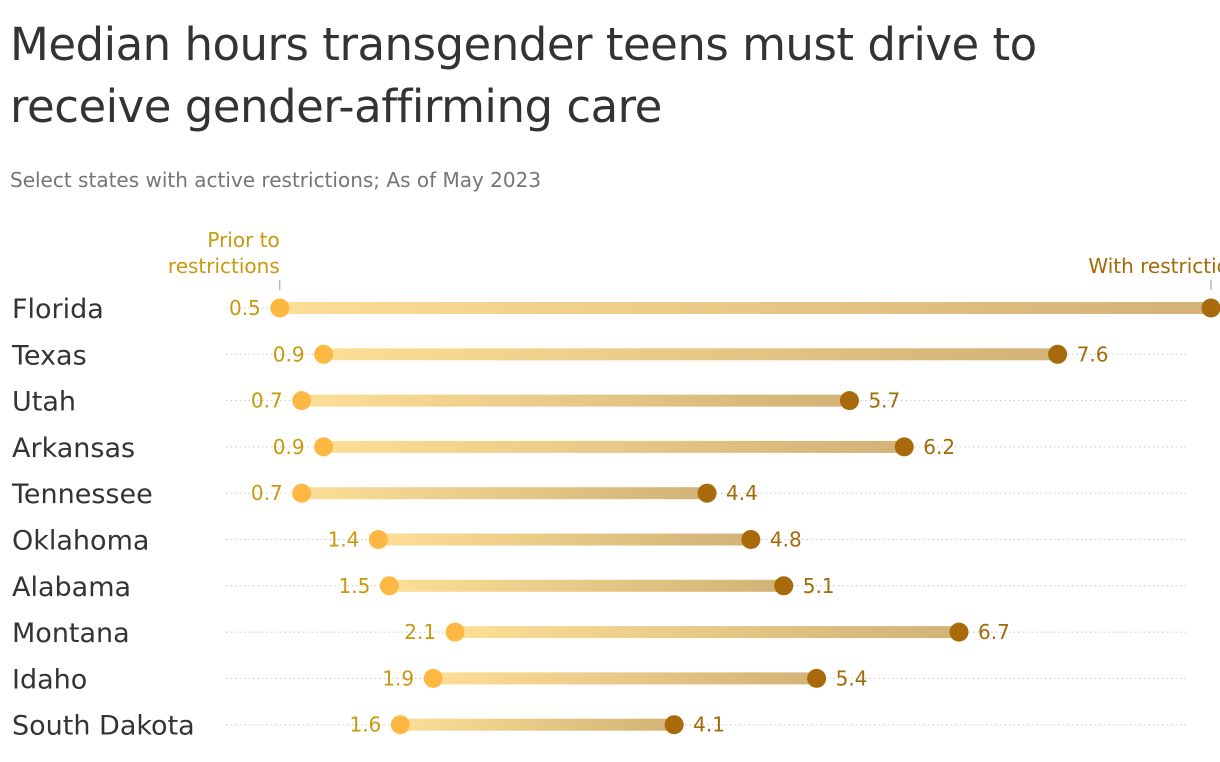 This screenshot has width=1220, height=762. I want to click on end-value-label: 5.1, so click(819, 586).